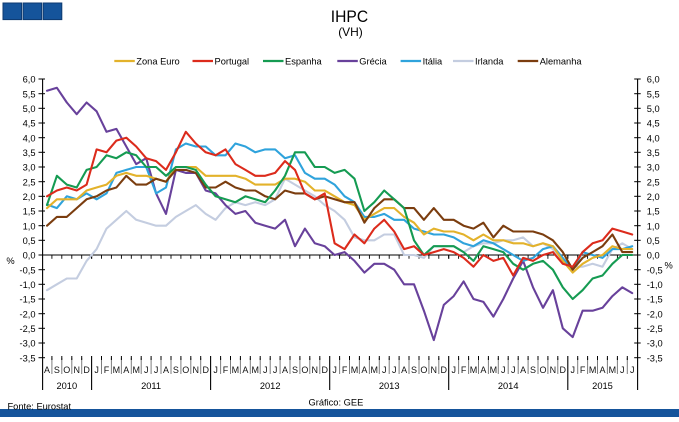 This screenshot has width=679, height=422. What do you see at coordinates (389, 386) in the screenshot?
I see `svg-text: 2013` at bounding box center [389, 386].